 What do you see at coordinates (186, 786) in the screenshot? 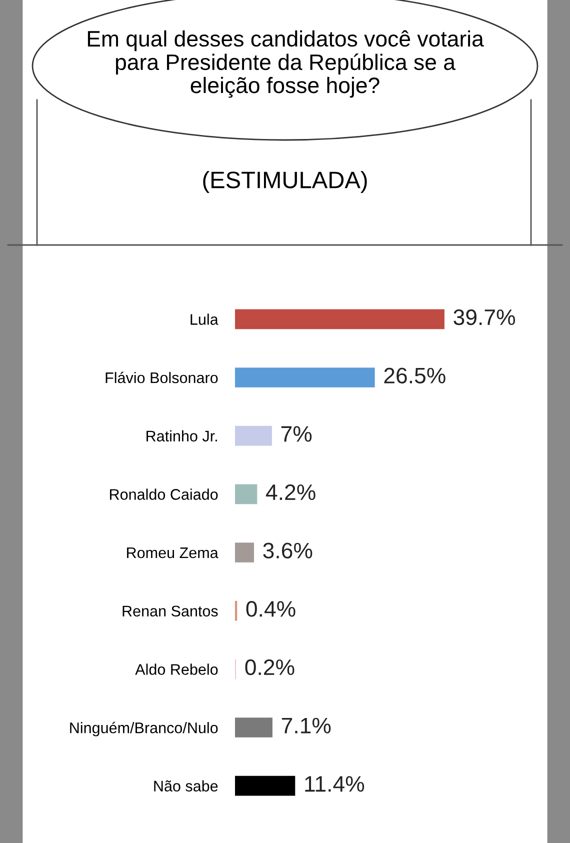
I see `y-tick-label: Não sabe` at bounding box center [186, 786].